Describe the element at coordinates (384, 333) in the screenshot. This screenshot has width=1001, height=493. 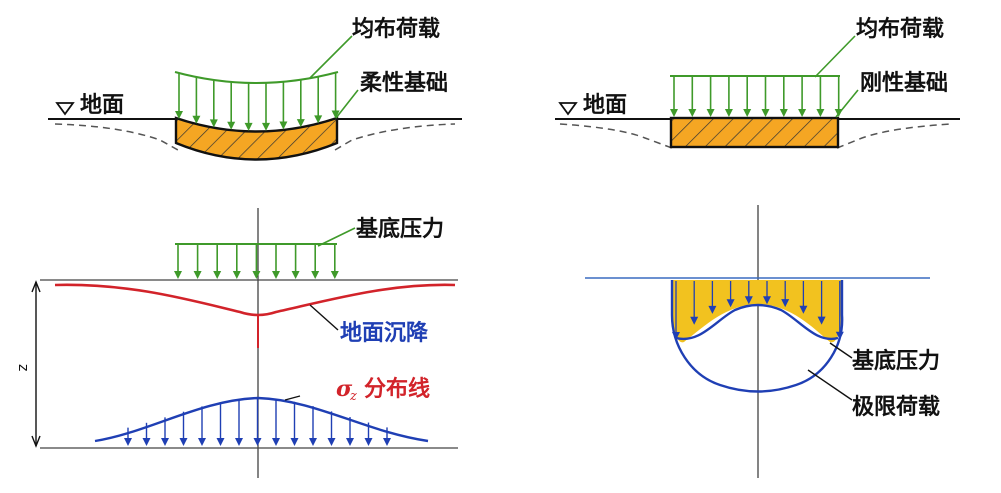
I see `ground-settlement-label: 地面沉降` at that location.